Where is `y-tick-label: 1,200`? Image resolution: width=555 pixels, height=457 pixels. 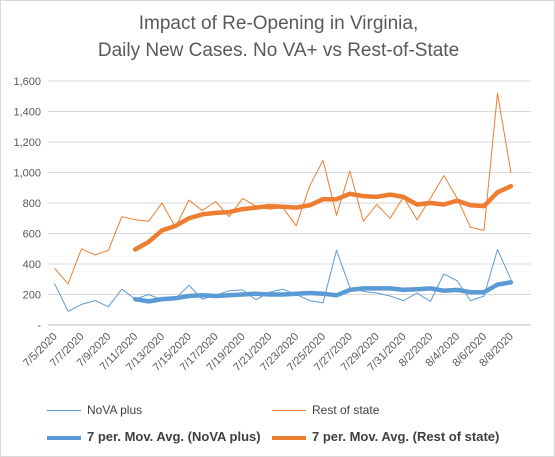
y-tick-label: 1,200 is located at coordinates (27, 143).